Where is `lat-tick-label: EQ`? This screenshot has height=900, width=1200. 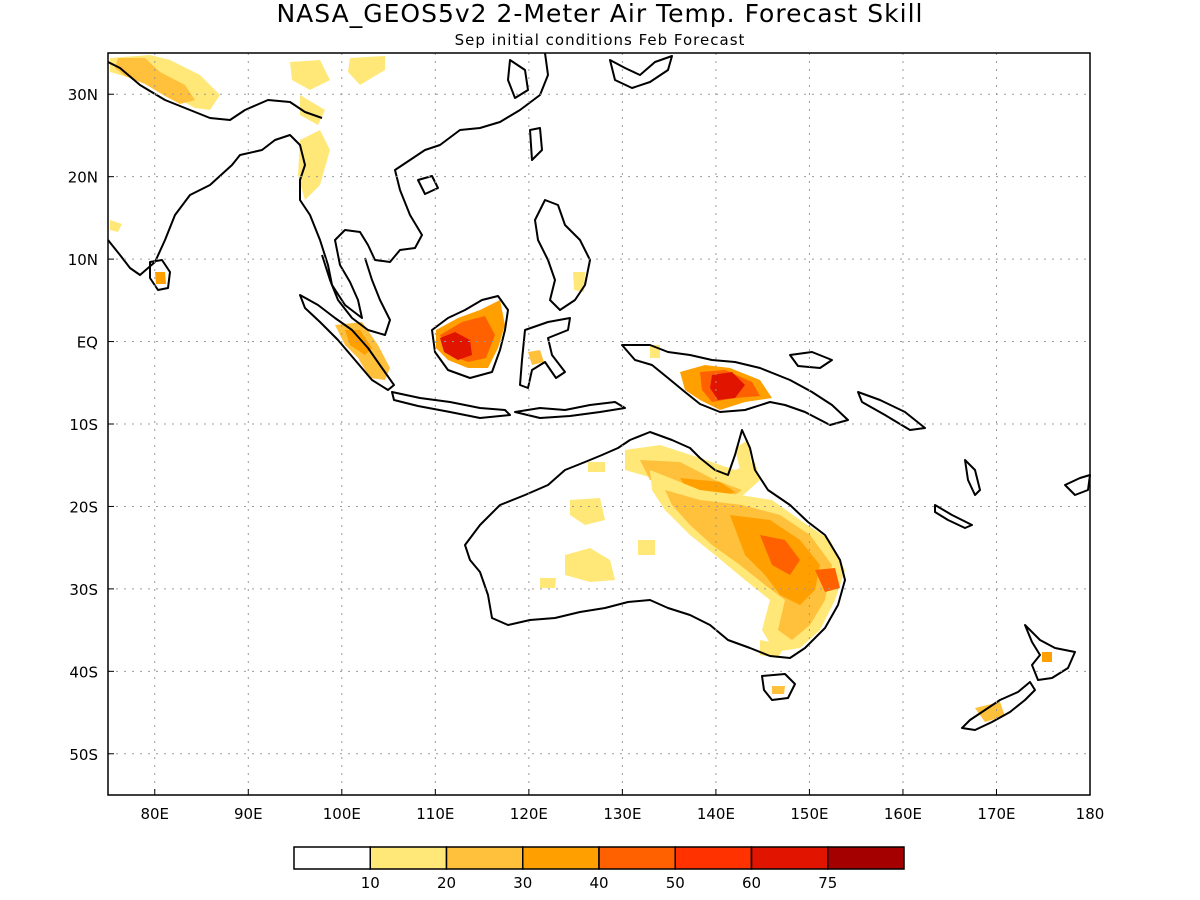
lat-tick-label: EQ is located at coordinates (87, 343).